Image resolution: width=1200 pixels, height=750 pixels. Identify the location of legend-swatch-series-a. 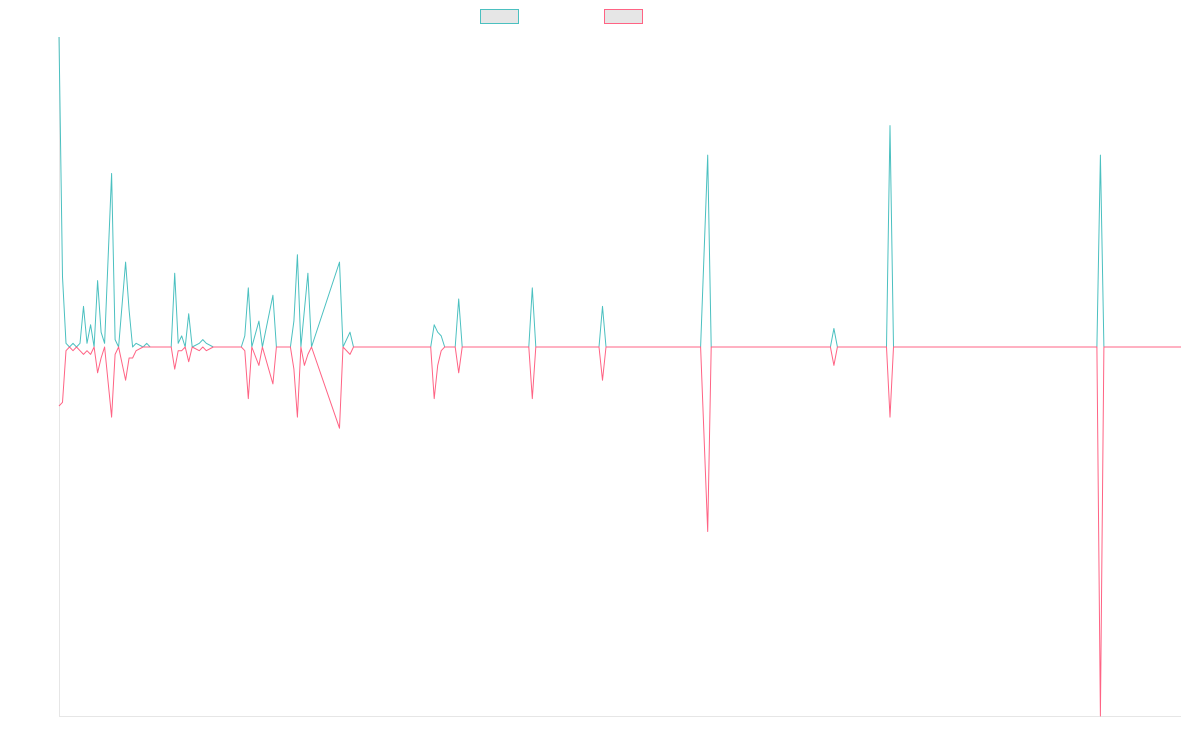
(499, 16).